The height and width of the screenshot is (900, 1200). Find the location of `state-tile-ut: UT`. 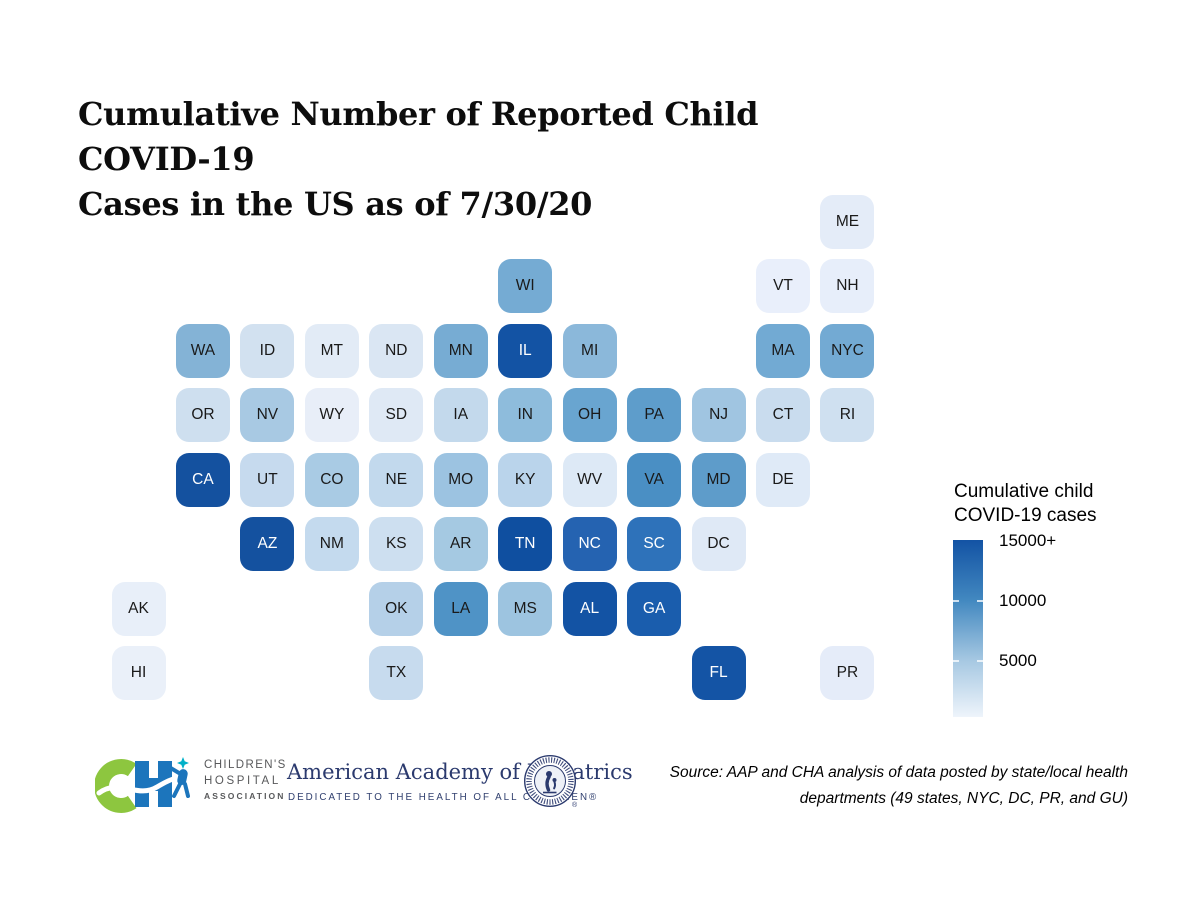

state-tile-ut: UT is located at coordinates (267, 479).